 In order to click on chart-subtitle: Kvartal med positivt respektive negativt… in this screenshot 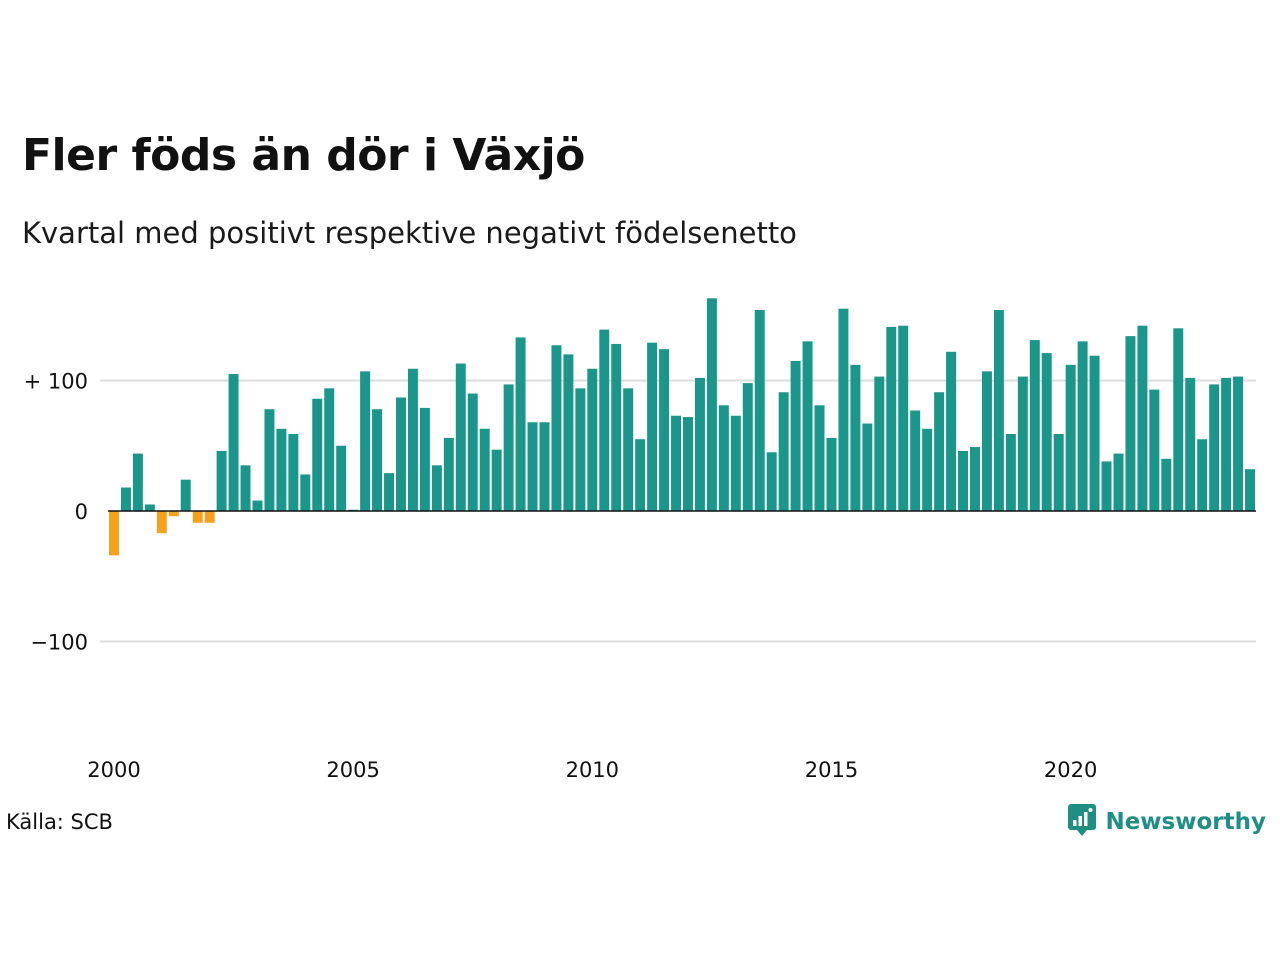, I will do `click(409, 233)`.